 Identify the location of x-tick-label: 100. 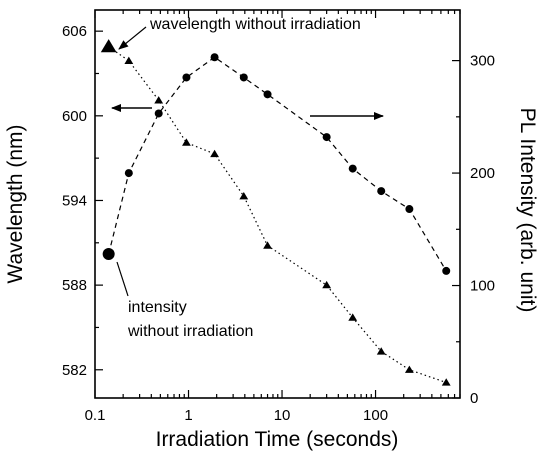
(375, 415).